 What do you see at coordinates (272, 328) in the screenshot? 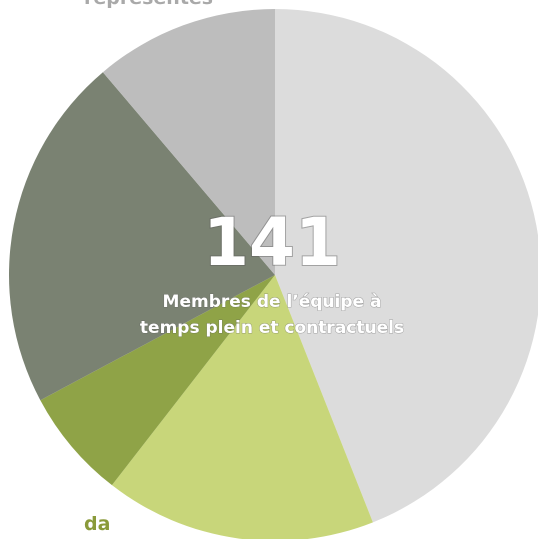
I see `center-label: temps plein et contractuels` at bounding box center [272, 328].